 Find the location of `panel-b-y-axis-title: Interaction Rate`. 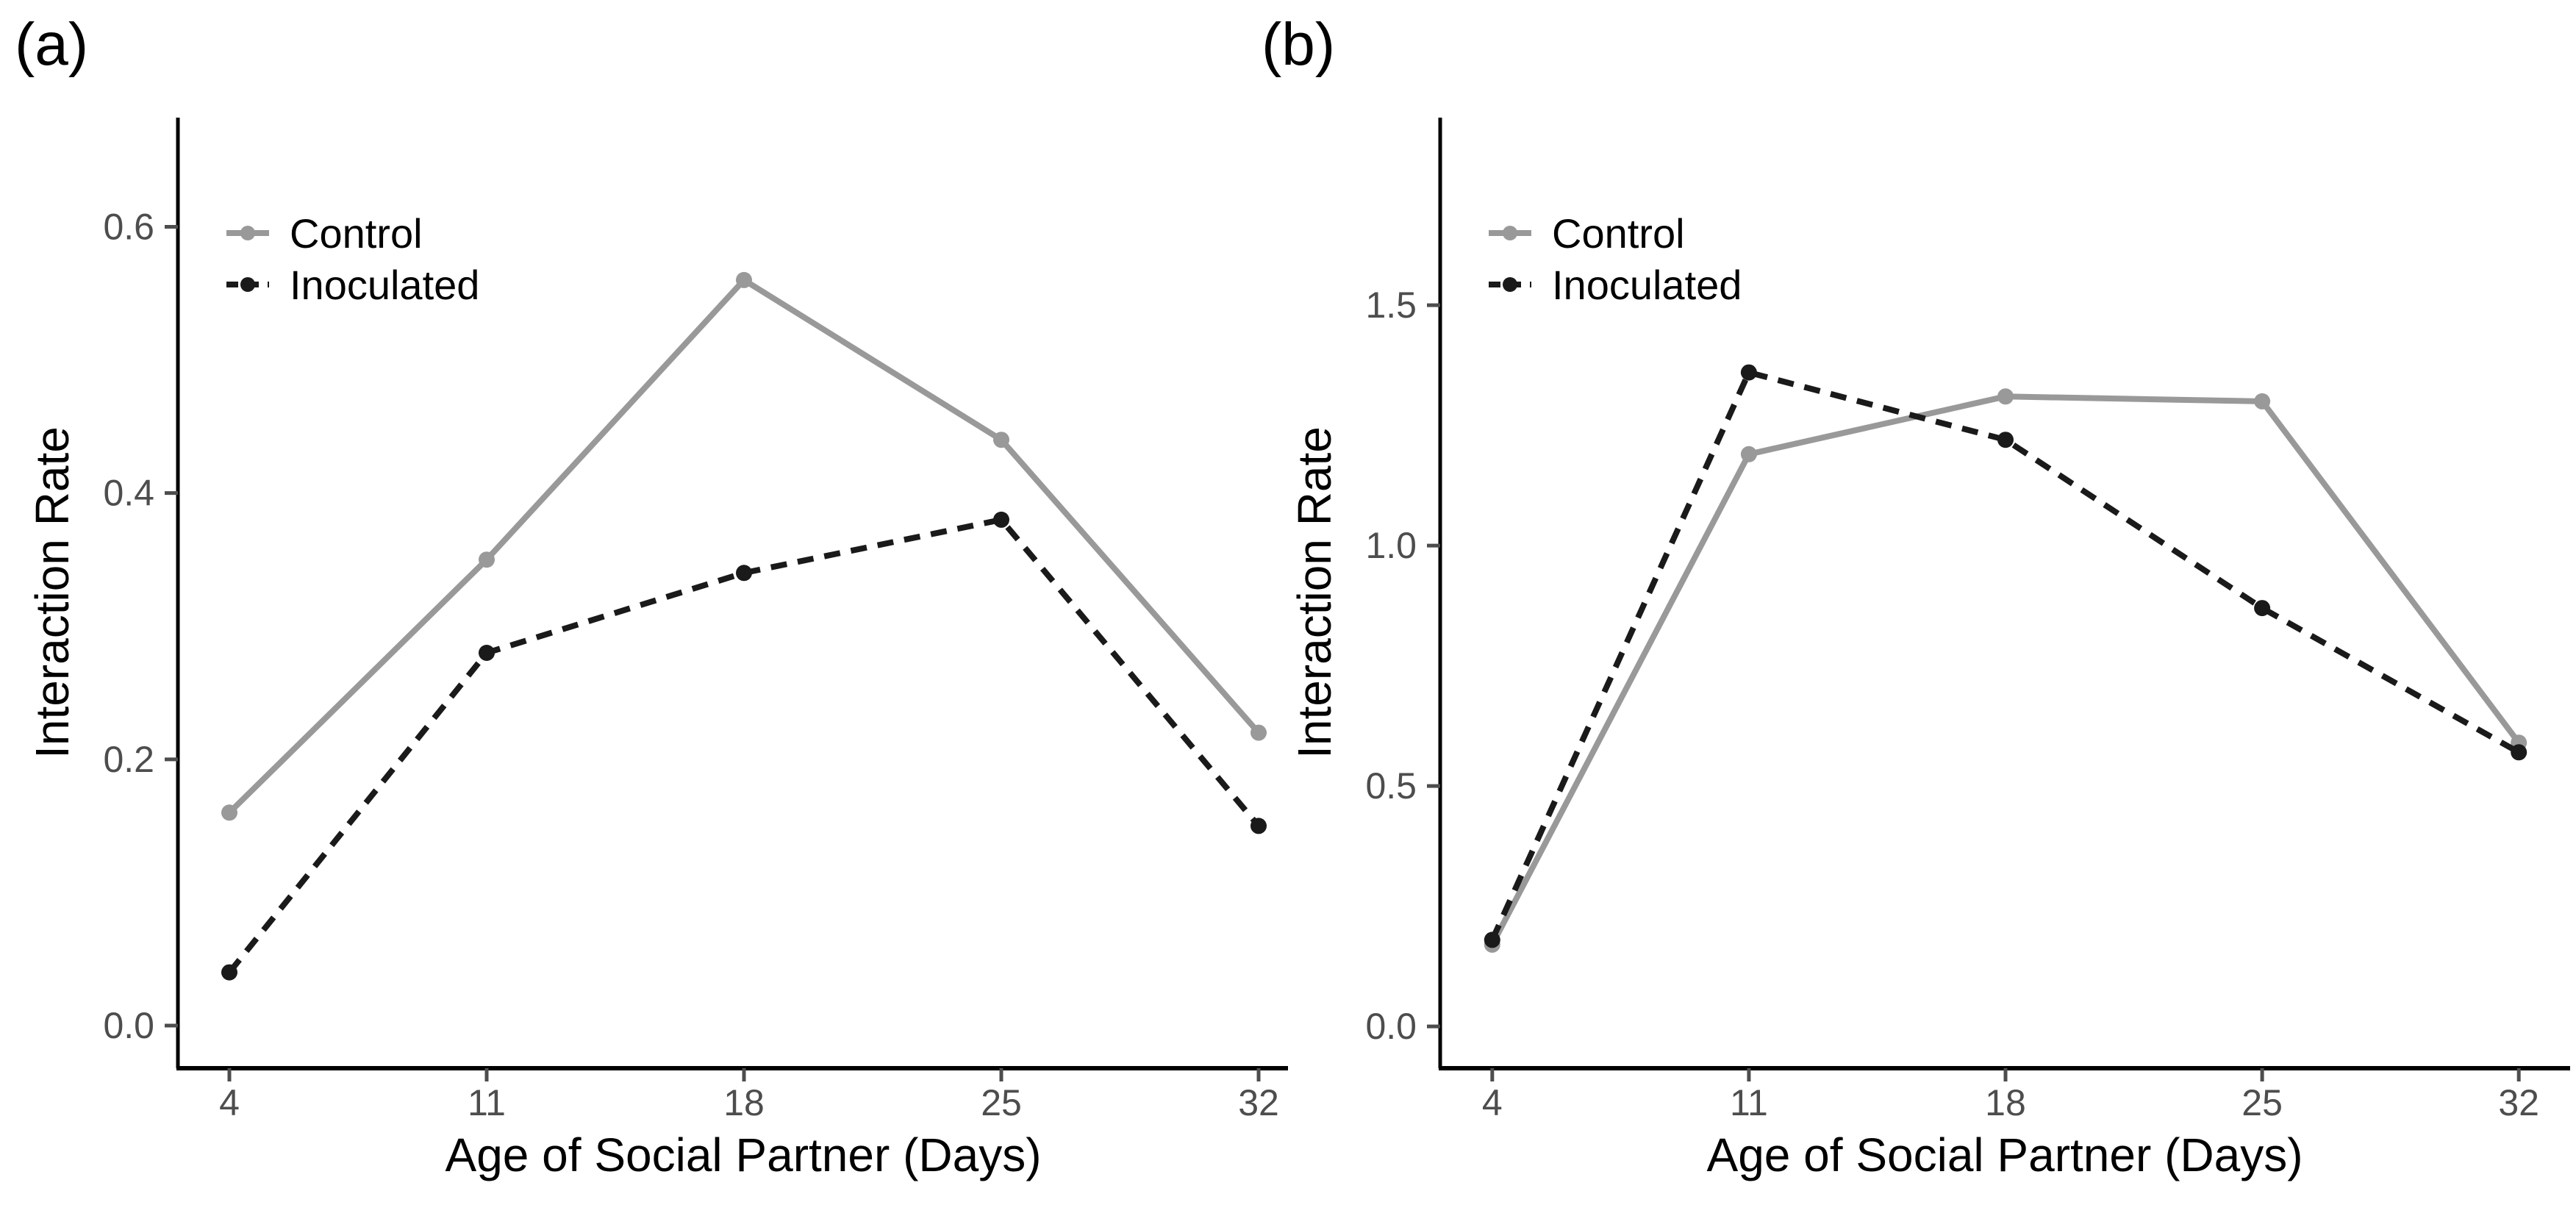

panel-b-y-axis-title: Interaction Rate is located at coordinates (1314, 592).